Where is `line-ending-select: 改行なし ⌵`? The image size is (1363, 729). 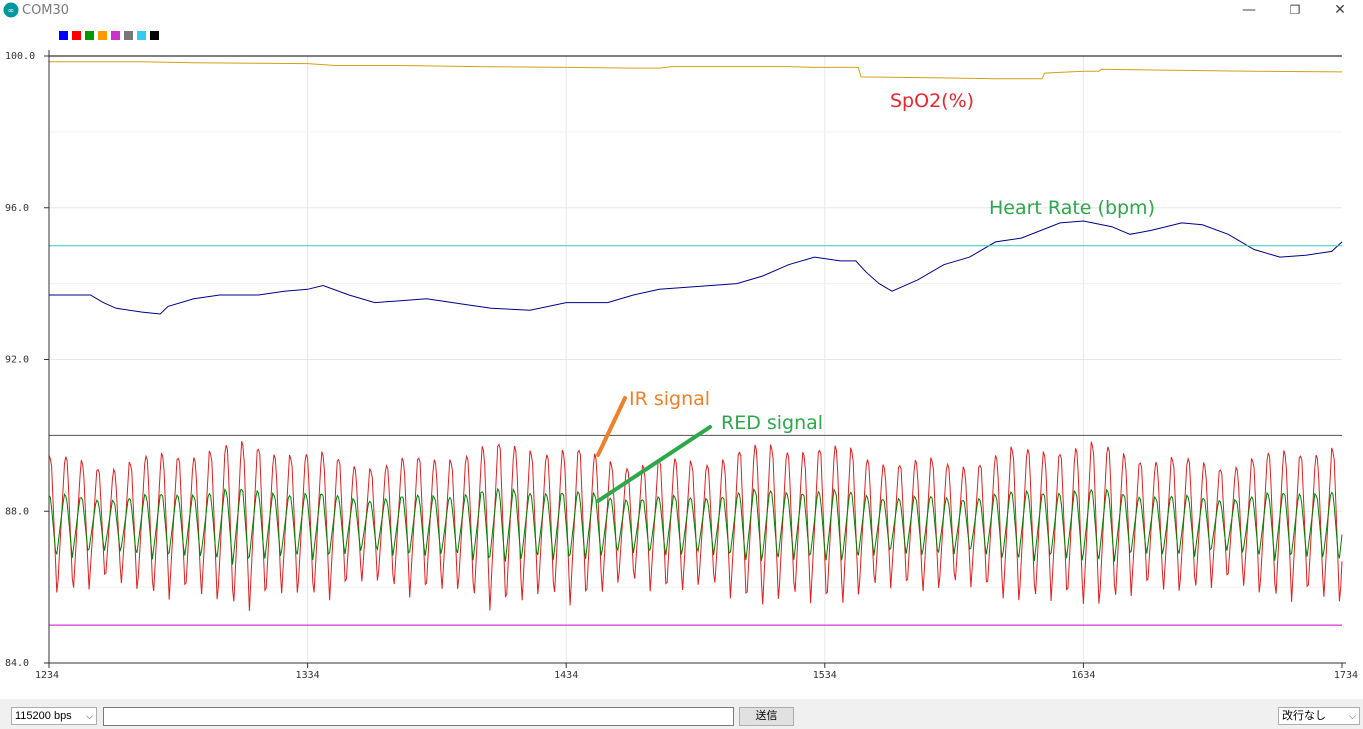
line-ending-select: 改行なし ⌵ is located at coordinates (1319, 716).